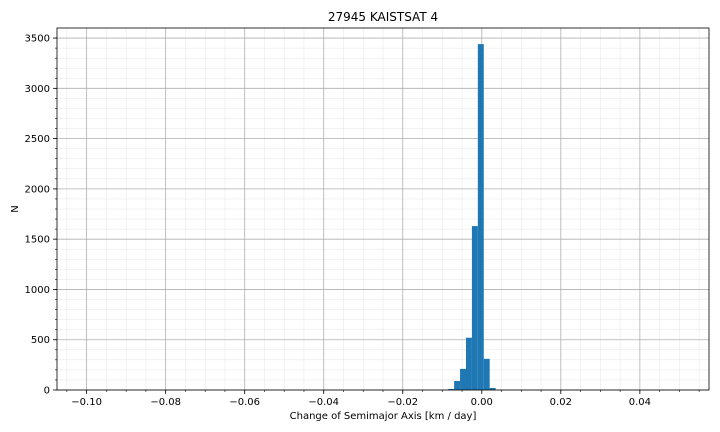 The width and height of the screenshot is (720, 432). Describe the element at coordinates (482, 402) in the screenshot. I see `x-tick-label: 0.00` at that location.